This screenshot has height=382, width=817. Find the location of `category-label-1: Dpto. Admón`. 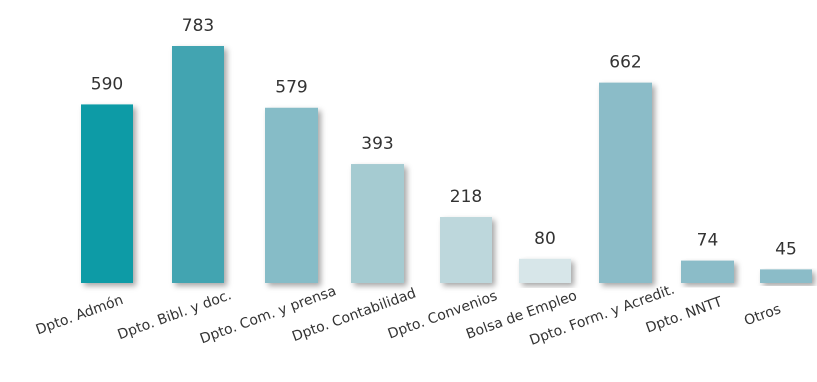

category-label-1: Dpto. Admón is located at coordinates (80, 315).